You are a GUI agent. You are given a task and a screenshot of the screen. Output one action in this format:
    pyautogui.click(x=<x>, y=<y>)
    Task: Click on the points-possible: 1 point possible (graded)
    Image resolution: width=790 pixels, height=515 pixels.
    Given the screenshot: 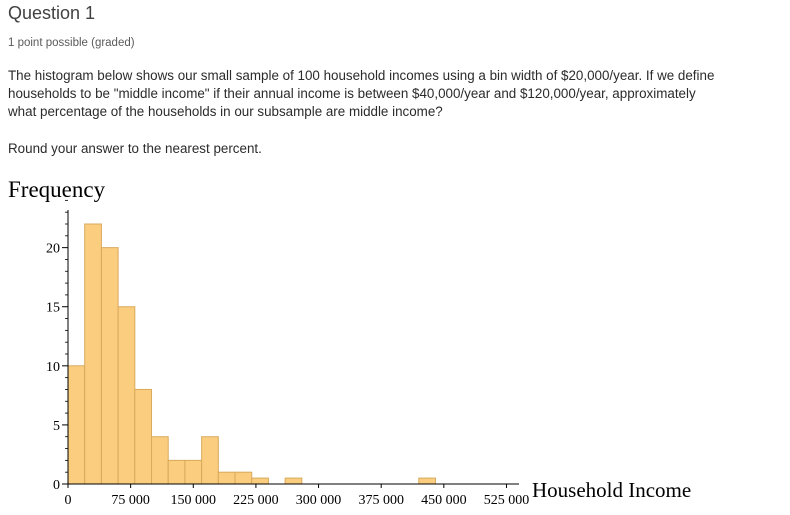 What is the action you would take?
    pyautogui.click(x=71, y=43)
    